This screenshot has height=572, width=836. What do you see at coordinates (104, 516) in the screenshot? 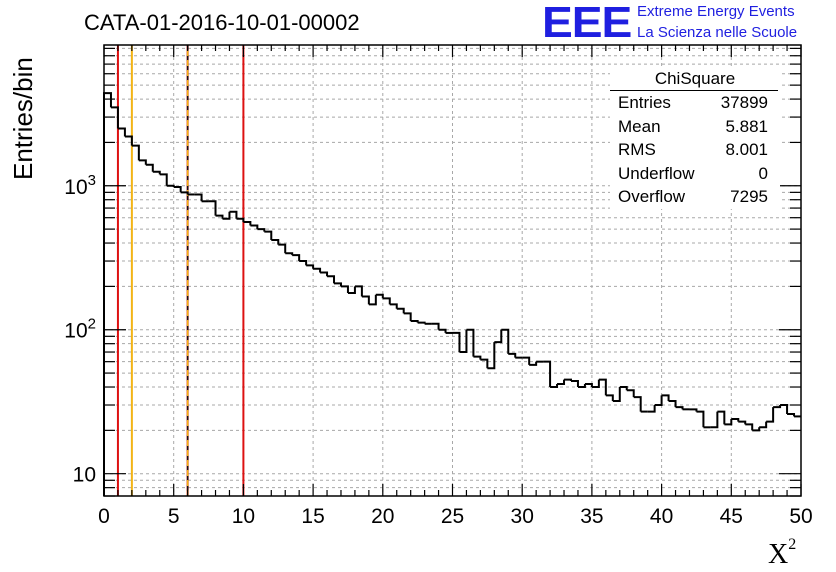
I see `x-tick-label: 0` at bounding box center [104, 516].